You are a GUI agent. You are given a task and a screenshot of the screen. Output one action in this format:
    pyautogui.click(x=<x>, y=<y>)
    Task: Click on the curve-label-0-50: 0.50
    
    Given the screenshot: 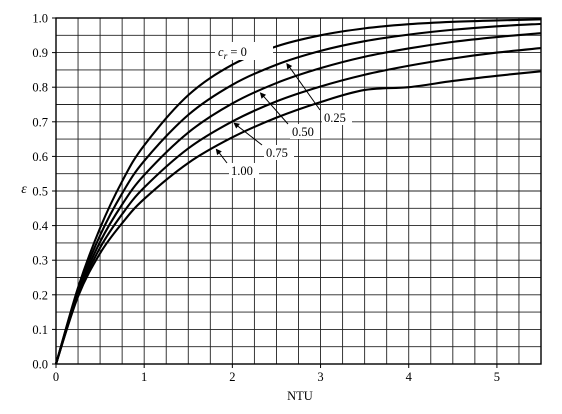 What is the action you would take?
    pyautogui.click(x=303, y=132)
    